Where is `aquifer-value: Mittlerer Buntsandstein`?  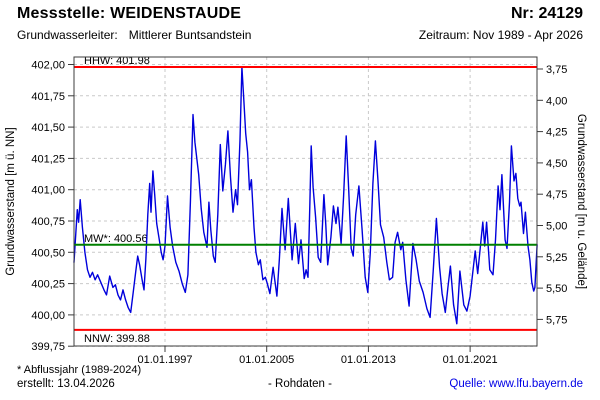
aquifer-value: Mittlerer Buntsandstein is located at coordinates (190, 35).